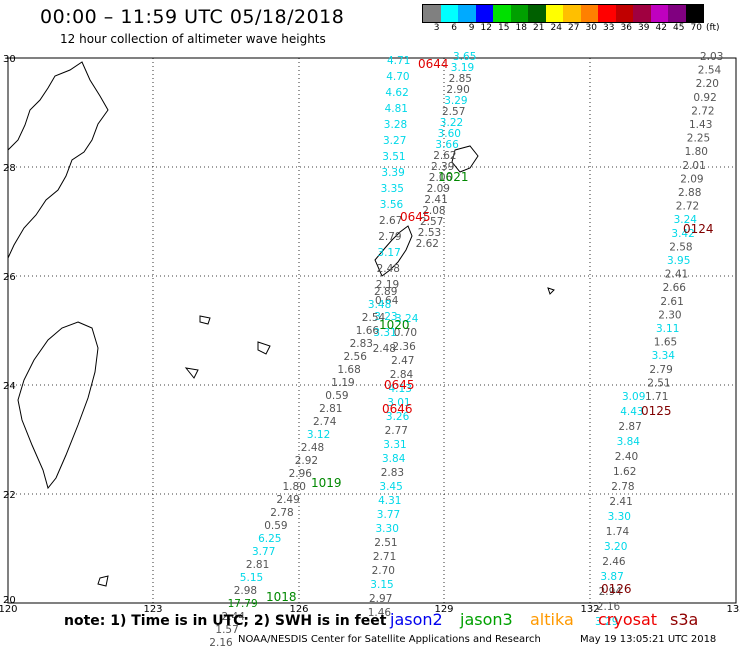  Describe the element at coordinates (696, 152) in the screenshot. I see `wave-height-label: 1.80` at that location.